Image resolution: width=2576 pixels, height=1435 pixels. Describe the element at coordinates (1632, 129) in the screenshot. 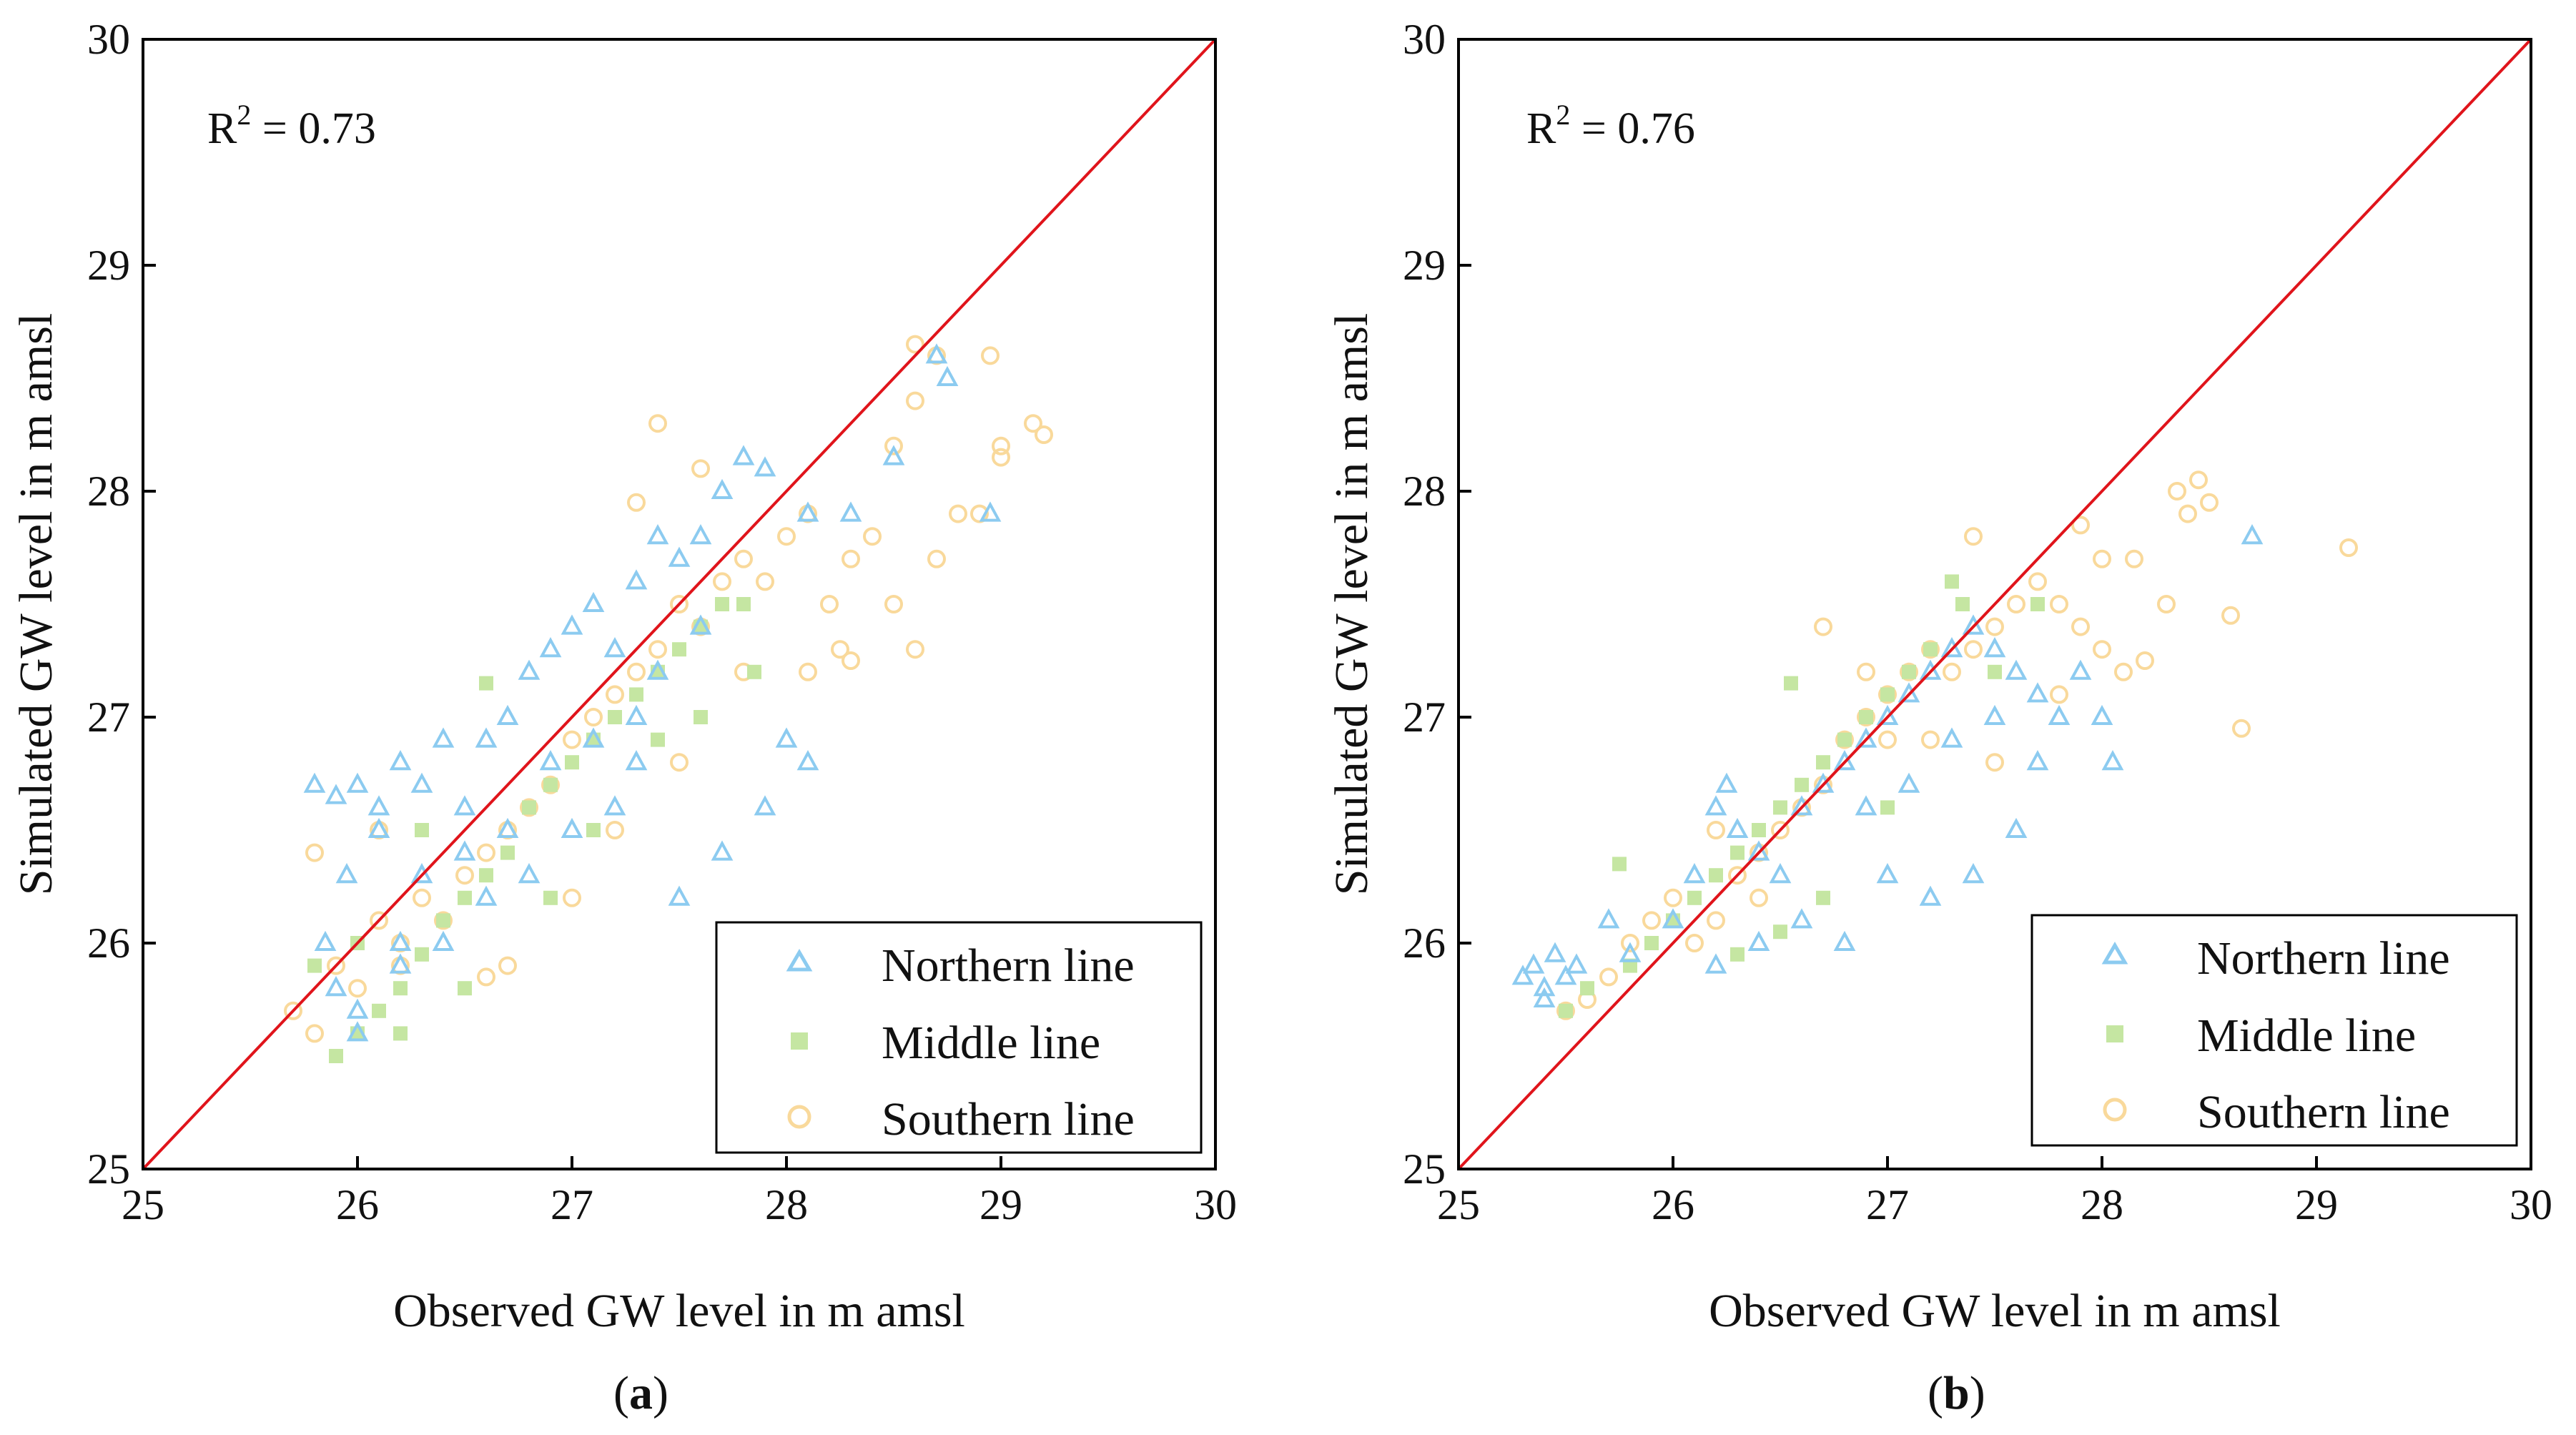

I see `r-squared-value: = 0.76` at that location.